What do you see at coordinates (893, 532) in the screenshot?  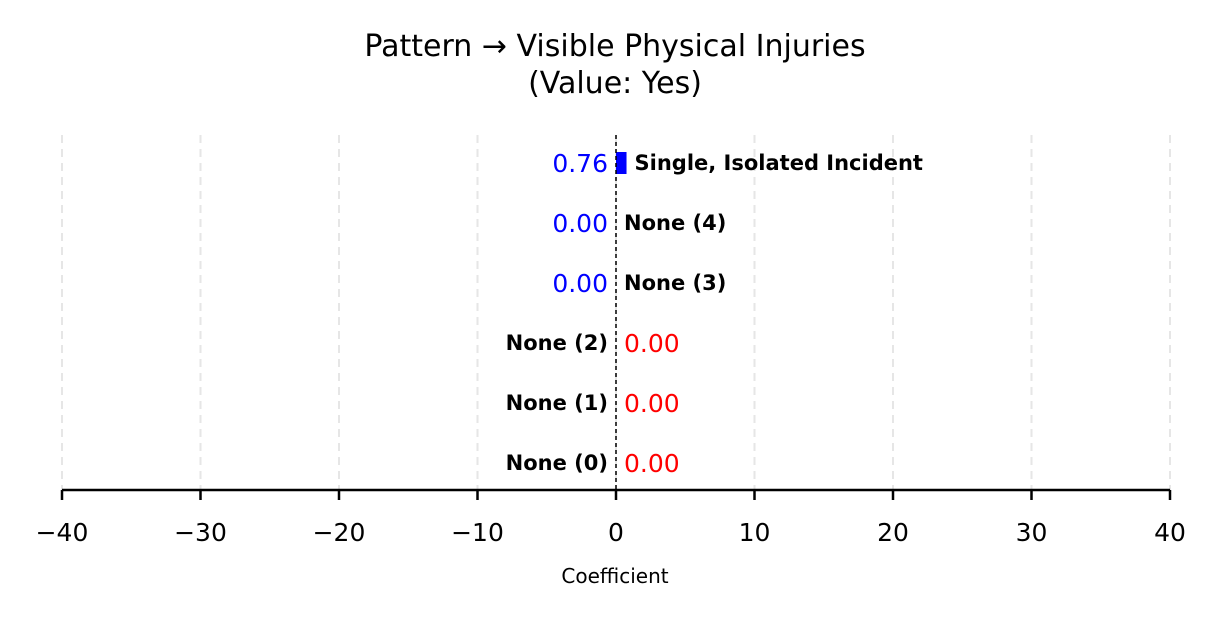 I see `x-tick-label: 20` at bounding box center [893, 532].